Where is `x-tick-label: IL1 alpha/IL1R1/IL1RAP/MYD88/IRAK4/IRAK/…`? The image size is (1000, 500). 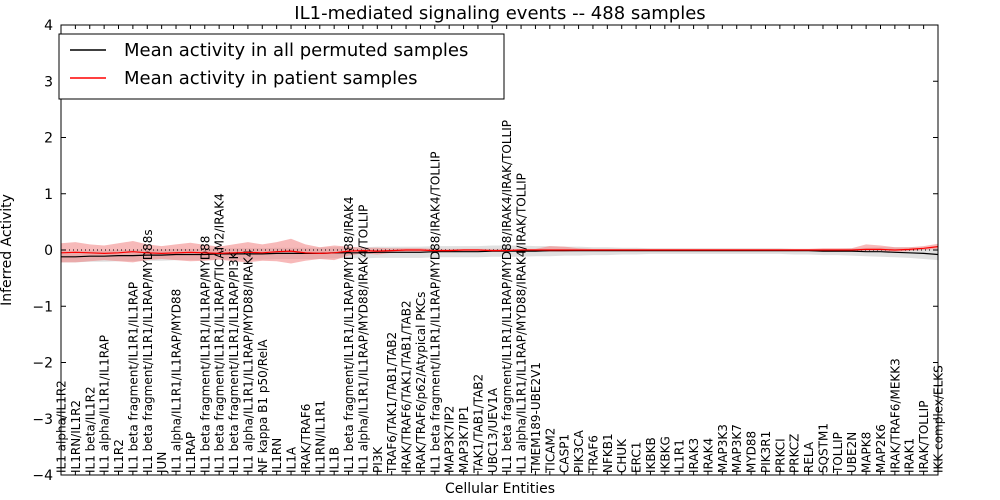 x-tick-label: IL1 alpha/IL1R1/IL1RAP/MYD88/IRAK4/IRAK/… is located at coordinates (522, 323).